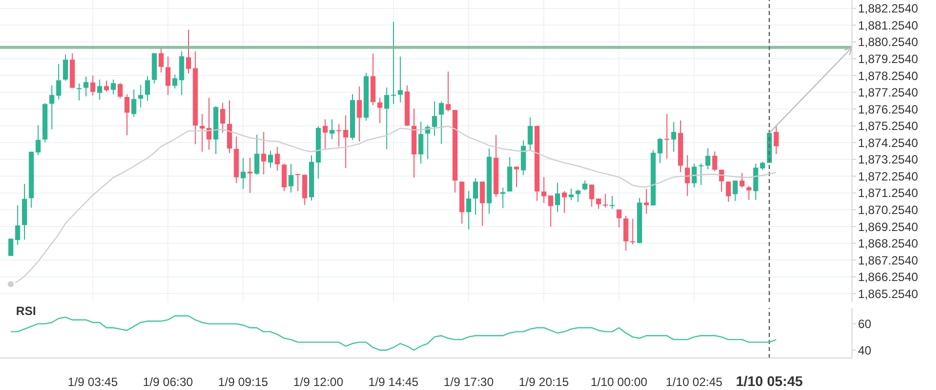  Describe the element at coordinates (469, 382) in the screenshot. I see `x-tick-label: 1/9 17:30` at that location.